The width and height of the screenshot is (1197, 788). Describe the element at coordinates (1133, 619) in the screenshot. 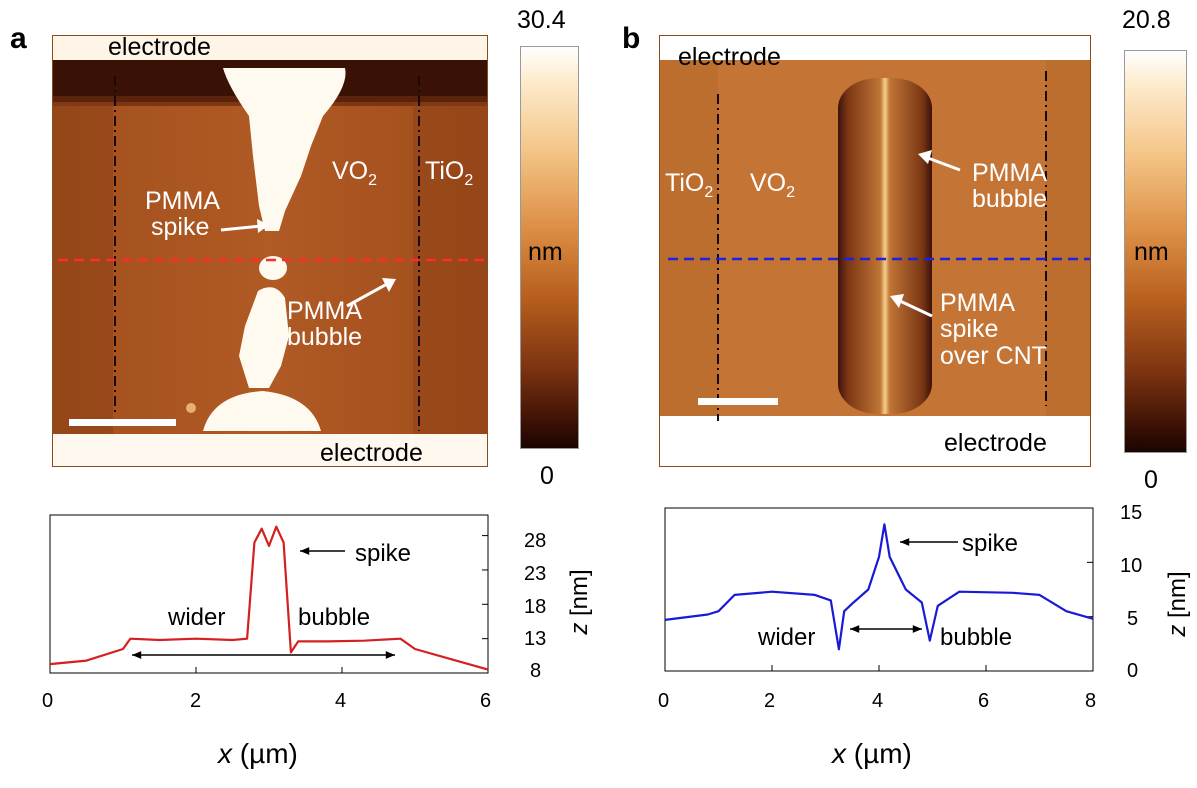

I see `y-tick-b-2: 5` at that location.